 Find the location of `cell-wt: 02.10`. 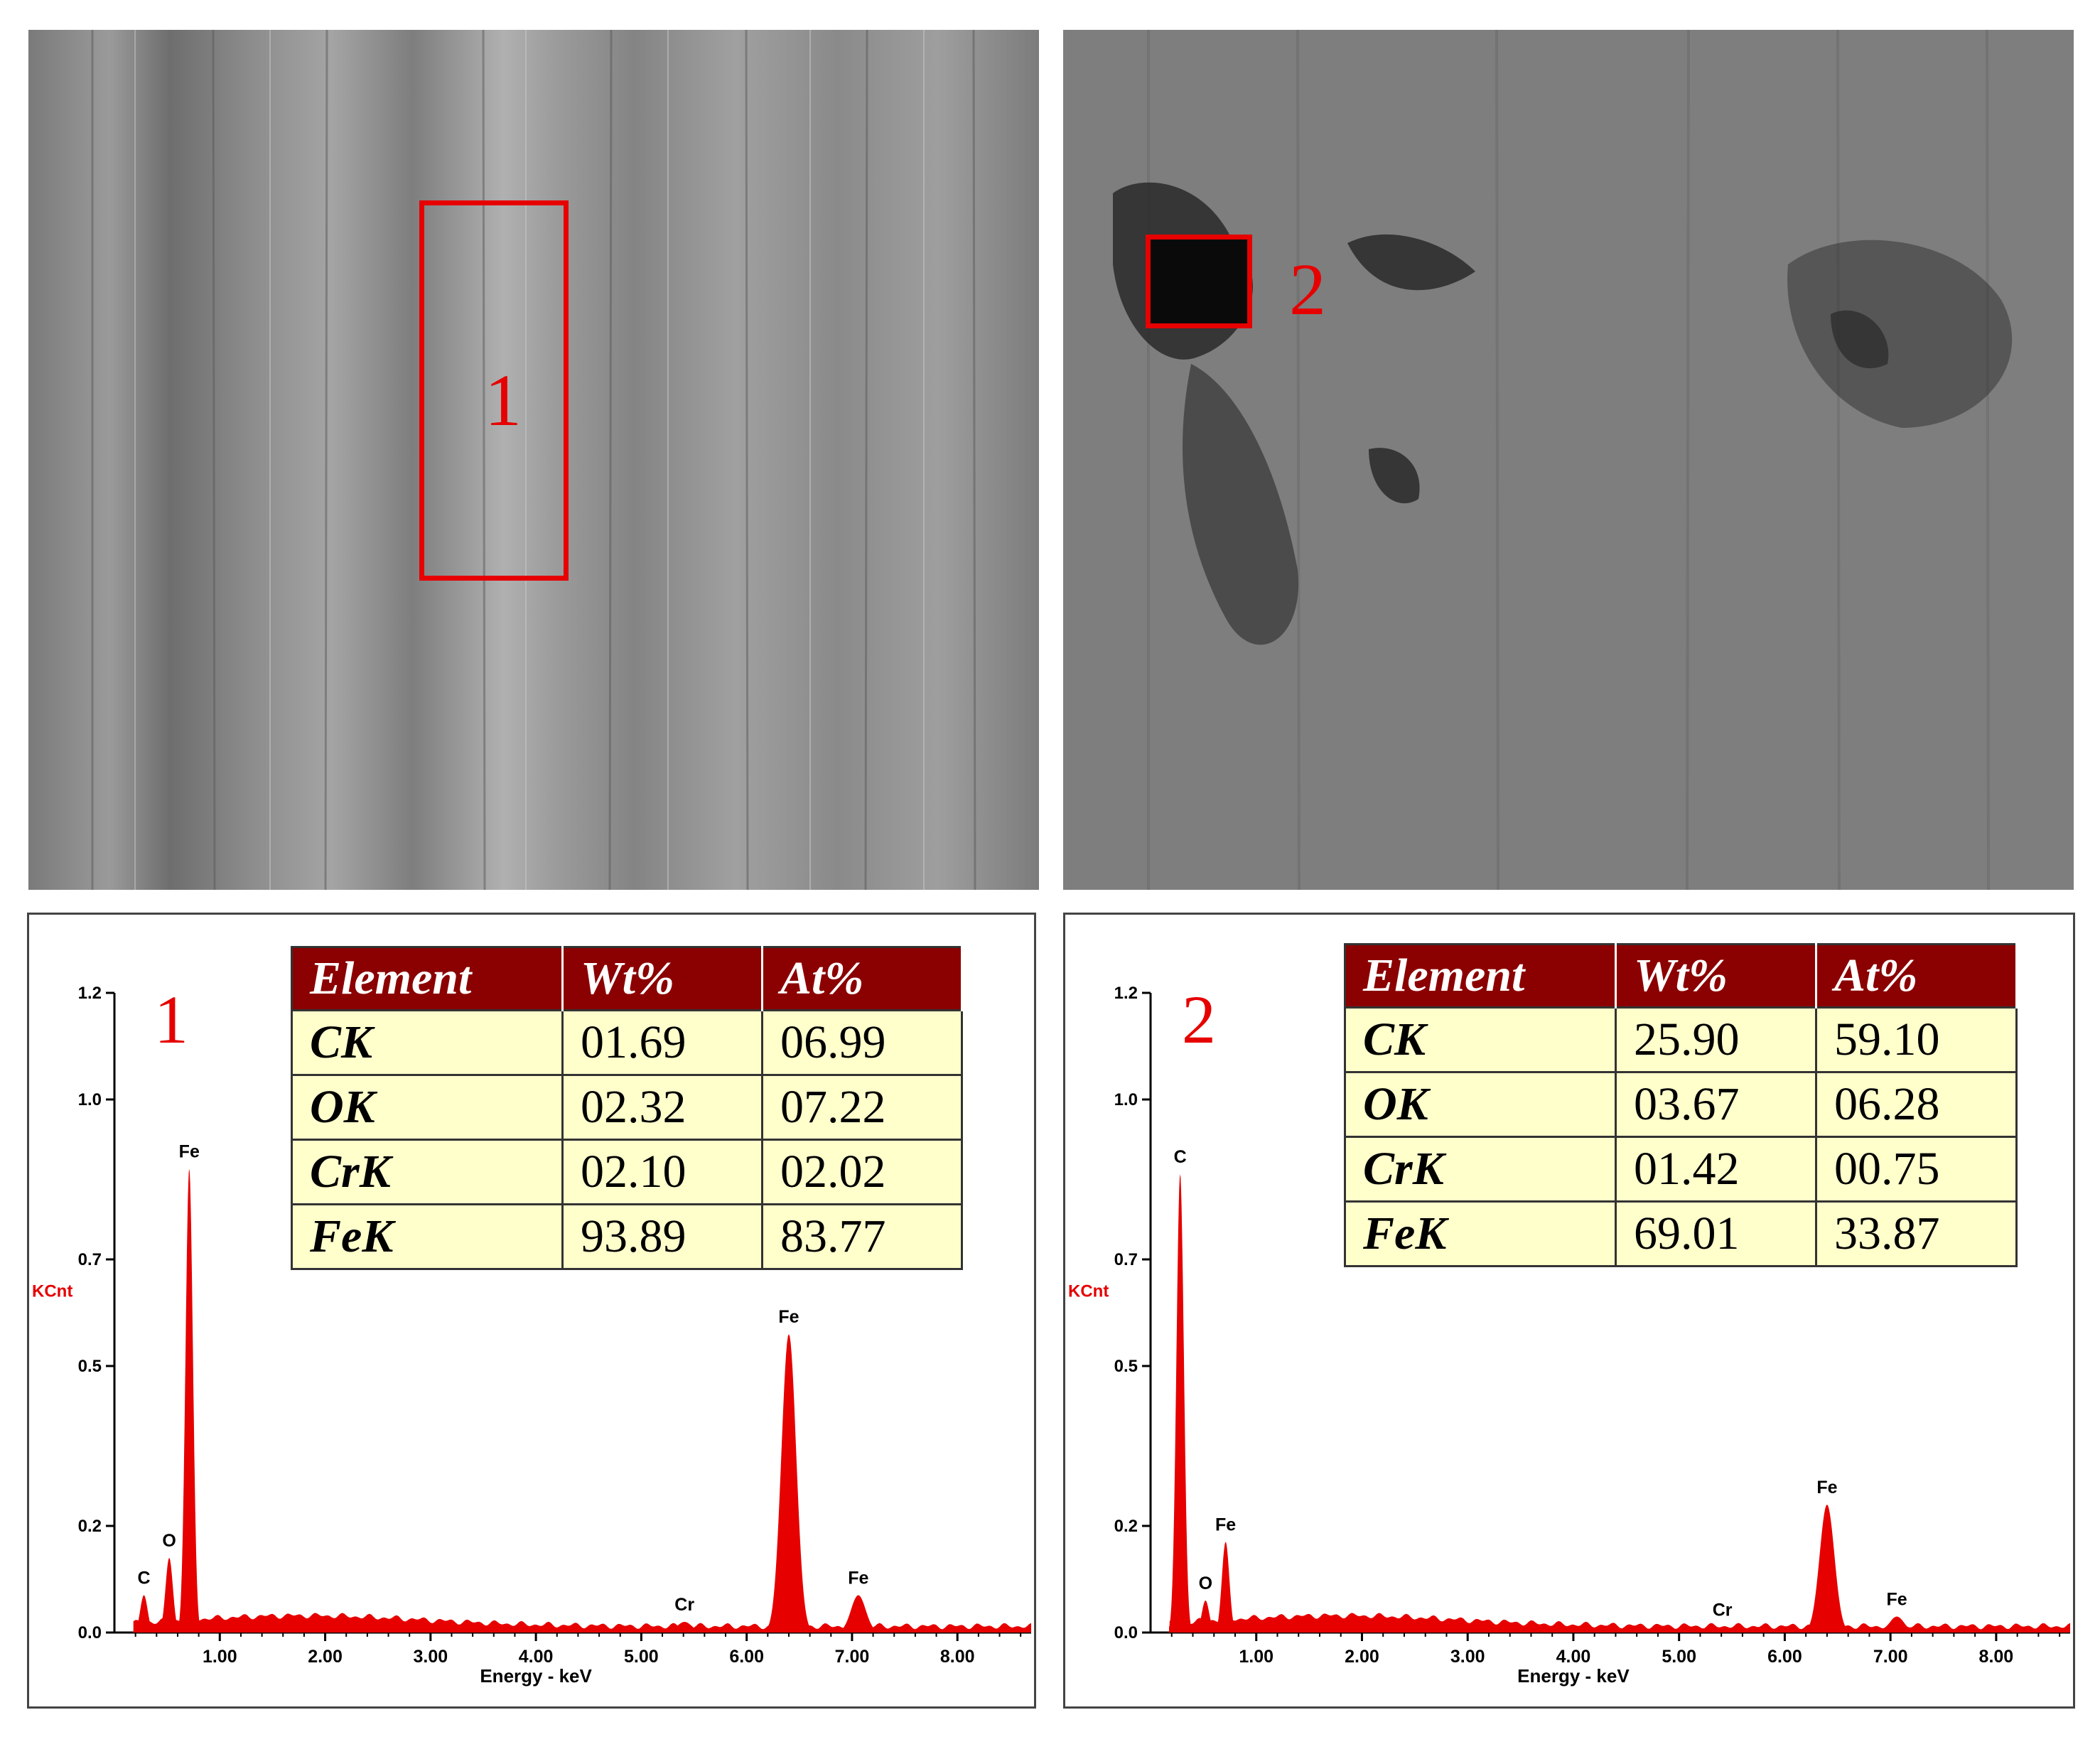

cell-wt: 02.10 is located at coordinates (662, 1172).